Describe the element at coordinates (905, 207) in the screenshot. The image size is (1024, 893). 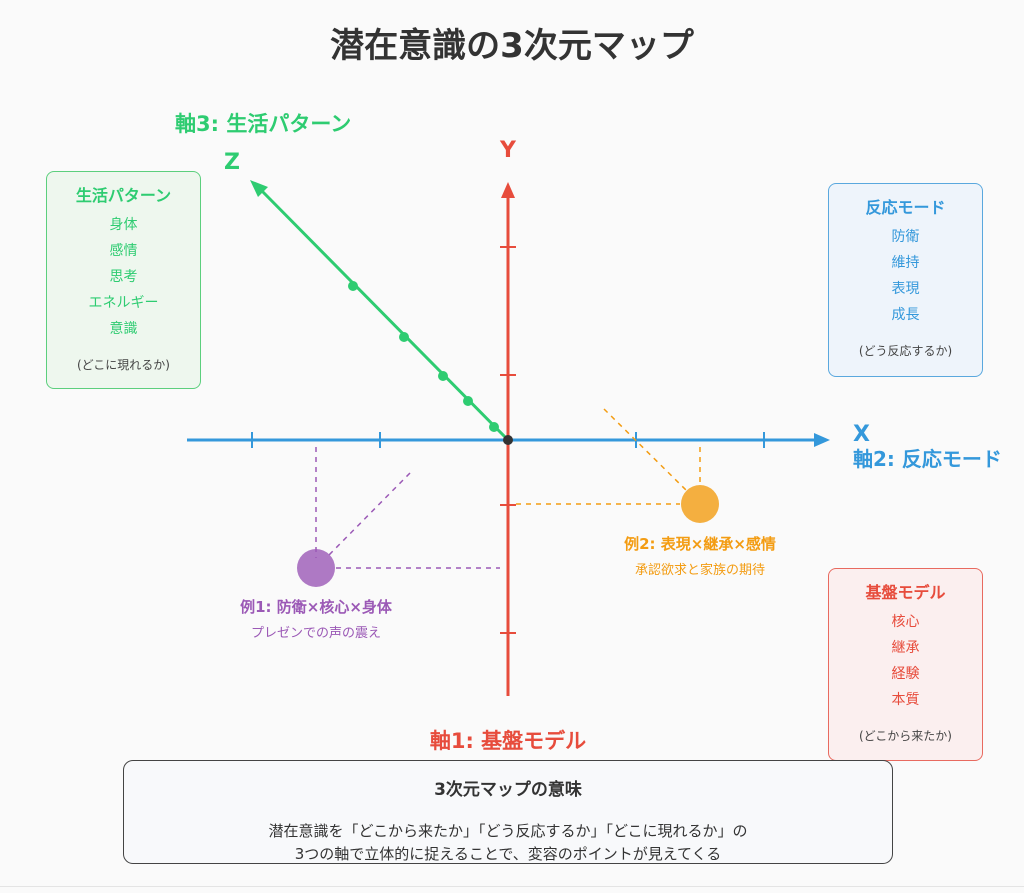
I see `reaction-mode-heading: 反応モード` at that location.